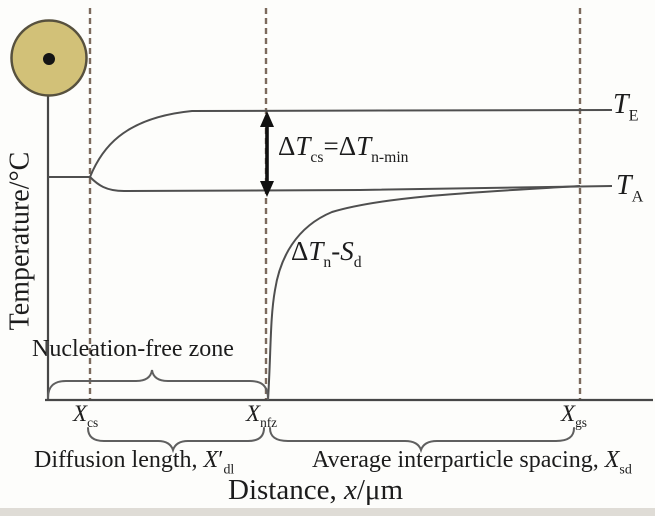 Image resolution: width=655 pixels, height=516 pixels. Describe the element at coordinates (626, 107) in the screenshot. I see `te-label: TE` at that location.